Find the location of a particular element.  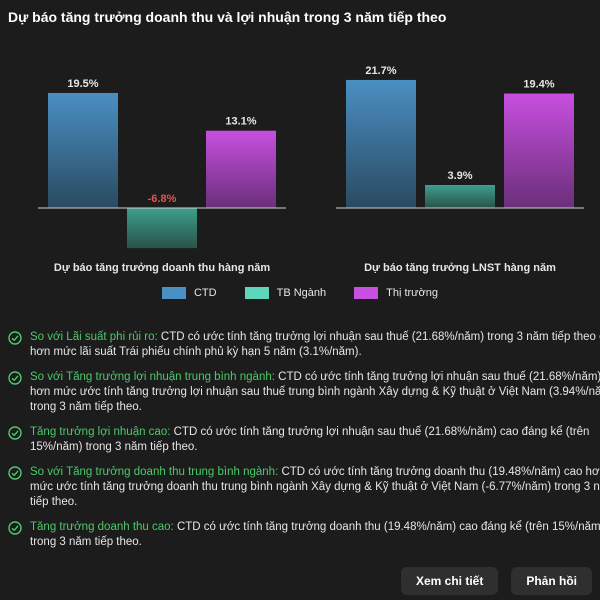

data-label: 19.5% is located at coordinates (82, 84).